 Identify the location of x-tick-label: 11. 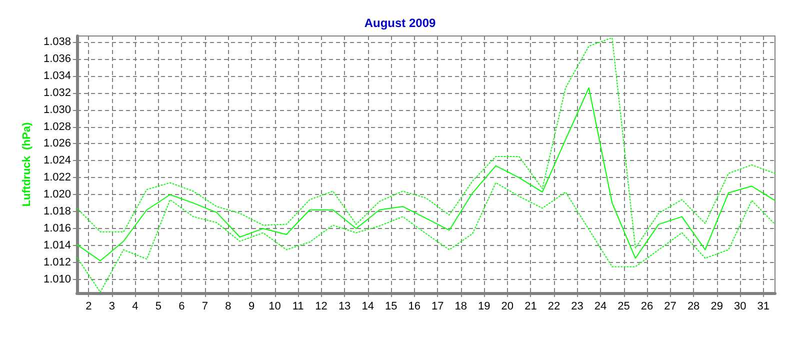
(298, 306).